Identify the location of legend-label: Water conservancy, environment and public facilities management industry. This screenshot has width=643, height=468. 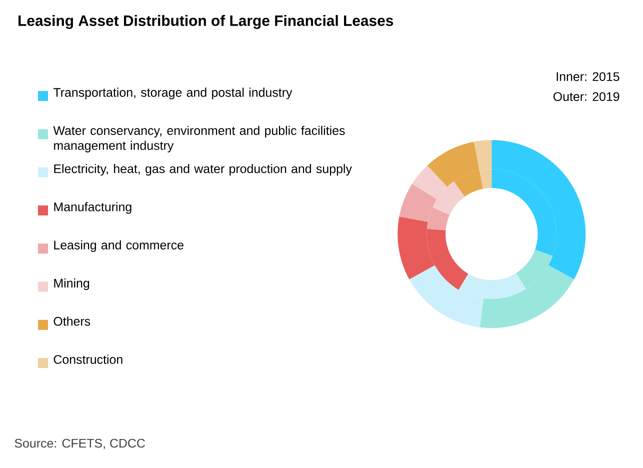
(199, 139).